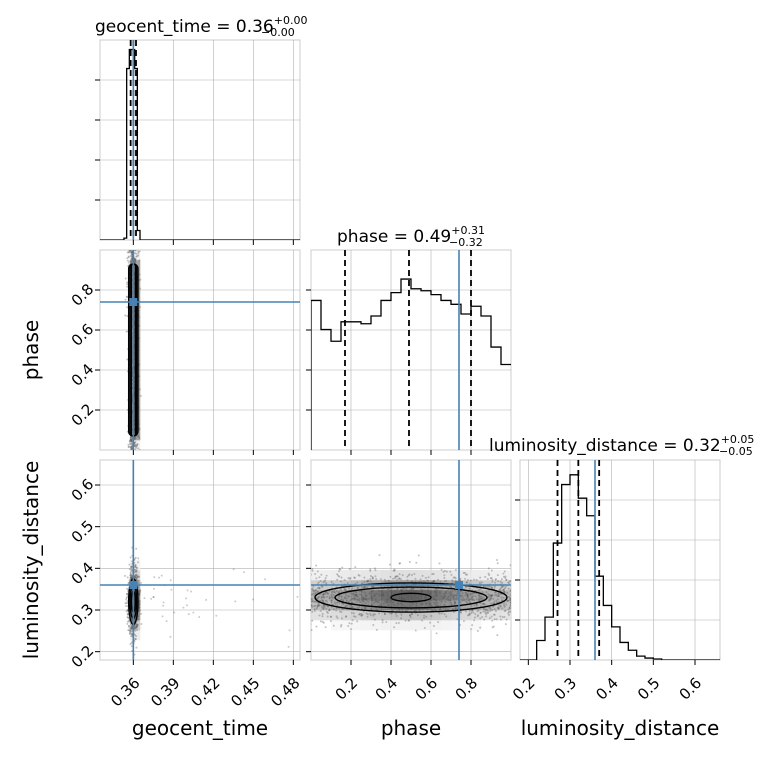 Image resolution: width=760 pixels, height=760 pixels. Describe the element at coordinates (83, 615) in the screenshot. I see `tick-label-y: 0.3` at that location.